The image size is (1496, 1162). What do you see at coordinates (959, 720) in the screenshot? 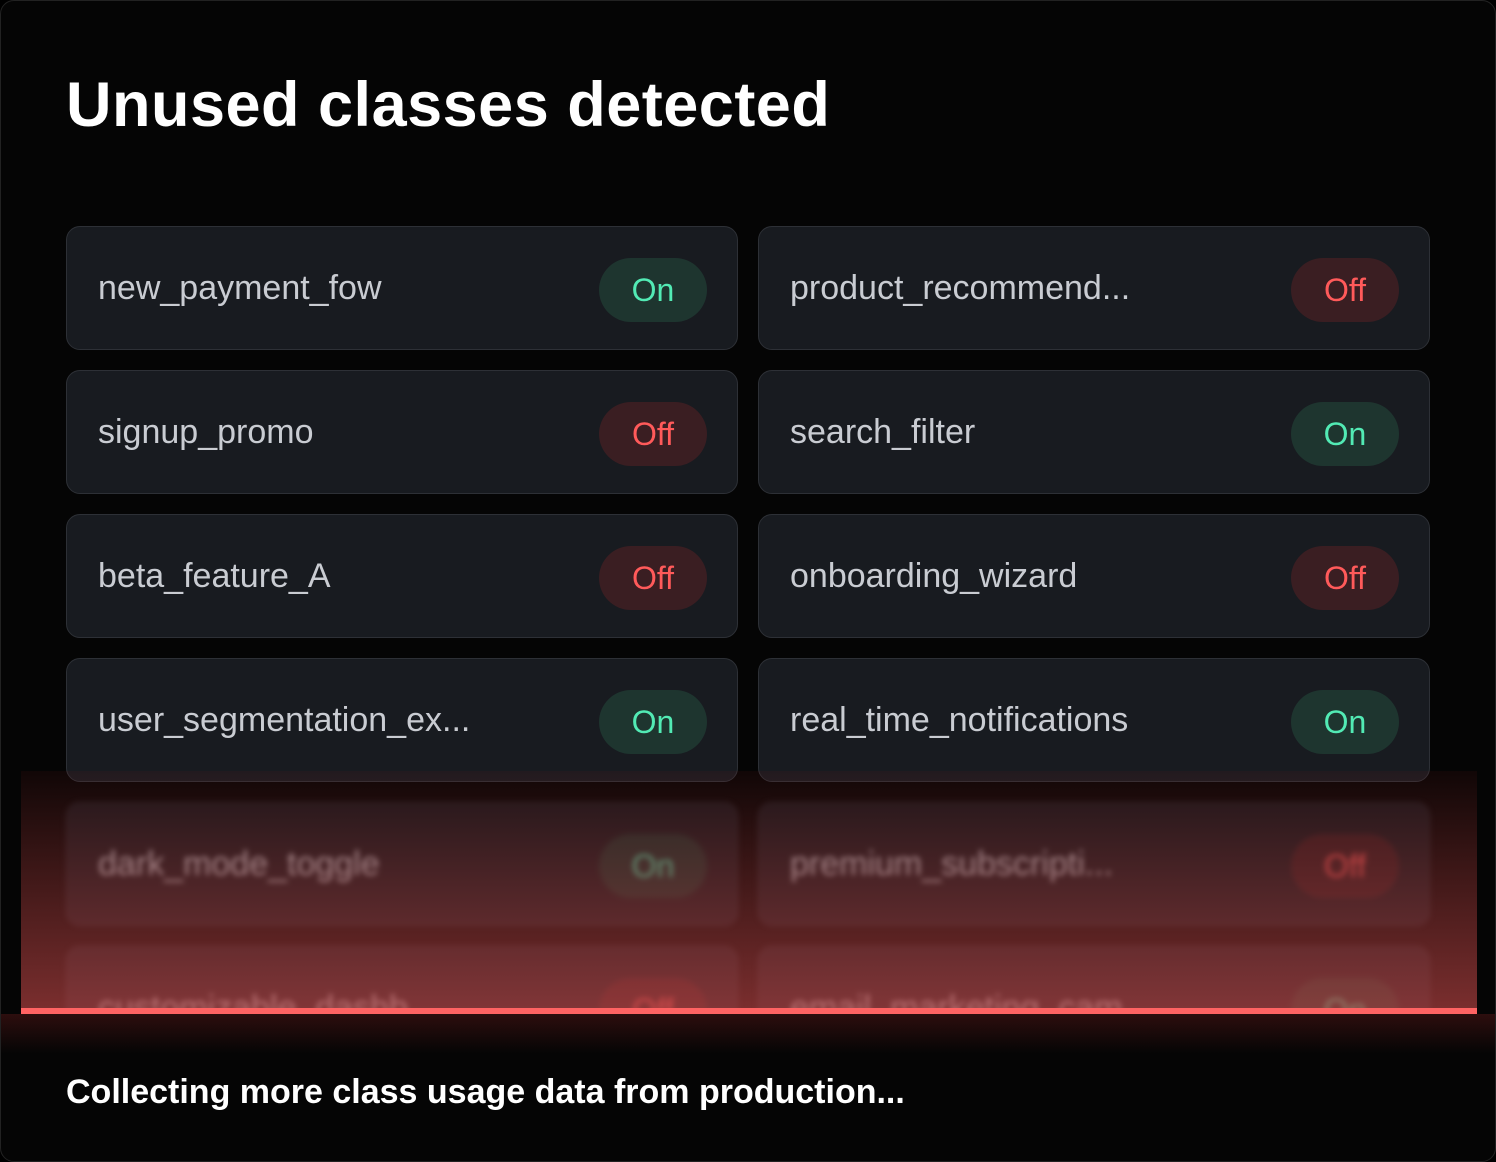
I see `class-name: real_time_notifications` at bounding box center [959, 720].